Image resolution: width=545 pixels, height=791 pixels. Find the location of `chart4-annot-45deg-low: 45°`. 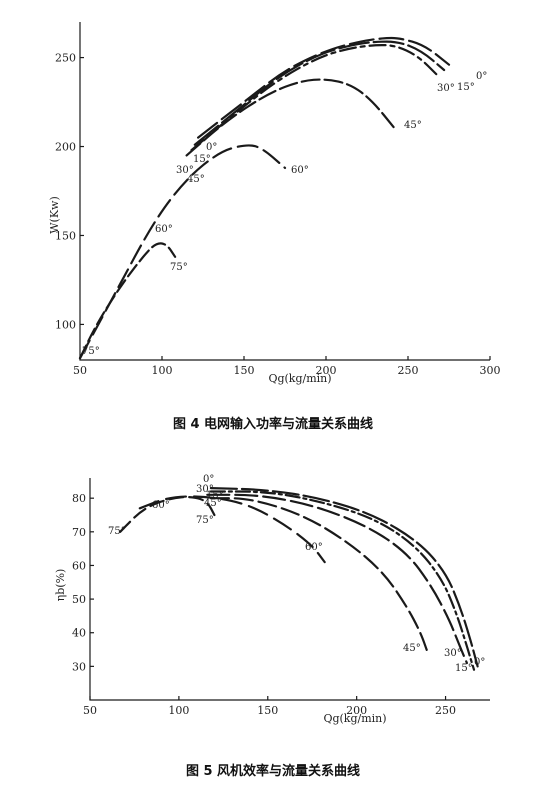

chart4-annot-45deg-low: 45° is located at coordinates (196, 179).